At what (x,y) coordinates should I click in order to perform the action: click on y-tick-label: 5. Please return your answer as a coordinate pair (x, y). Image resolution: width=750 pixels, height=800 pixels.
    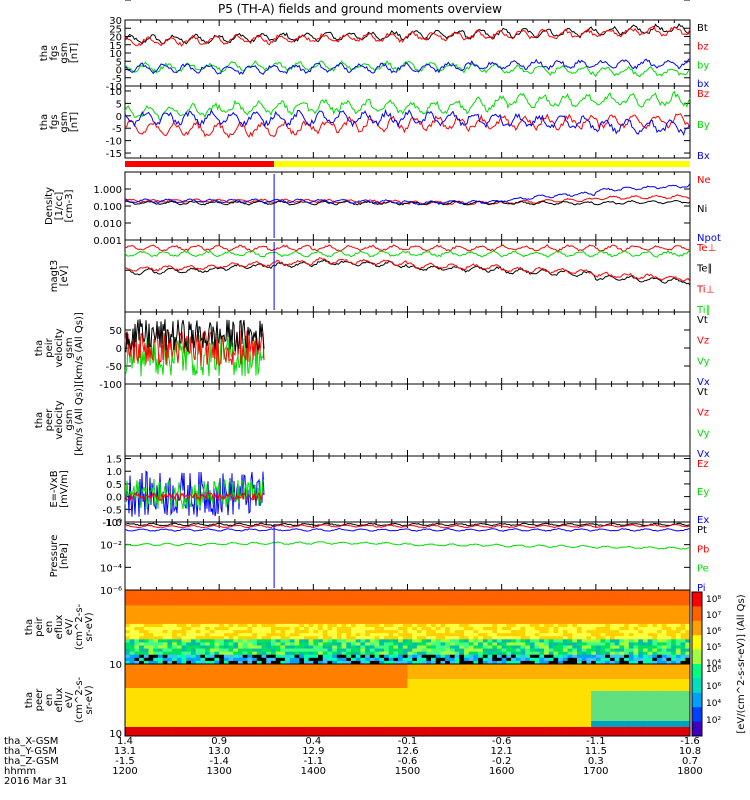
    Looking at the image, I should click on (119, 62).